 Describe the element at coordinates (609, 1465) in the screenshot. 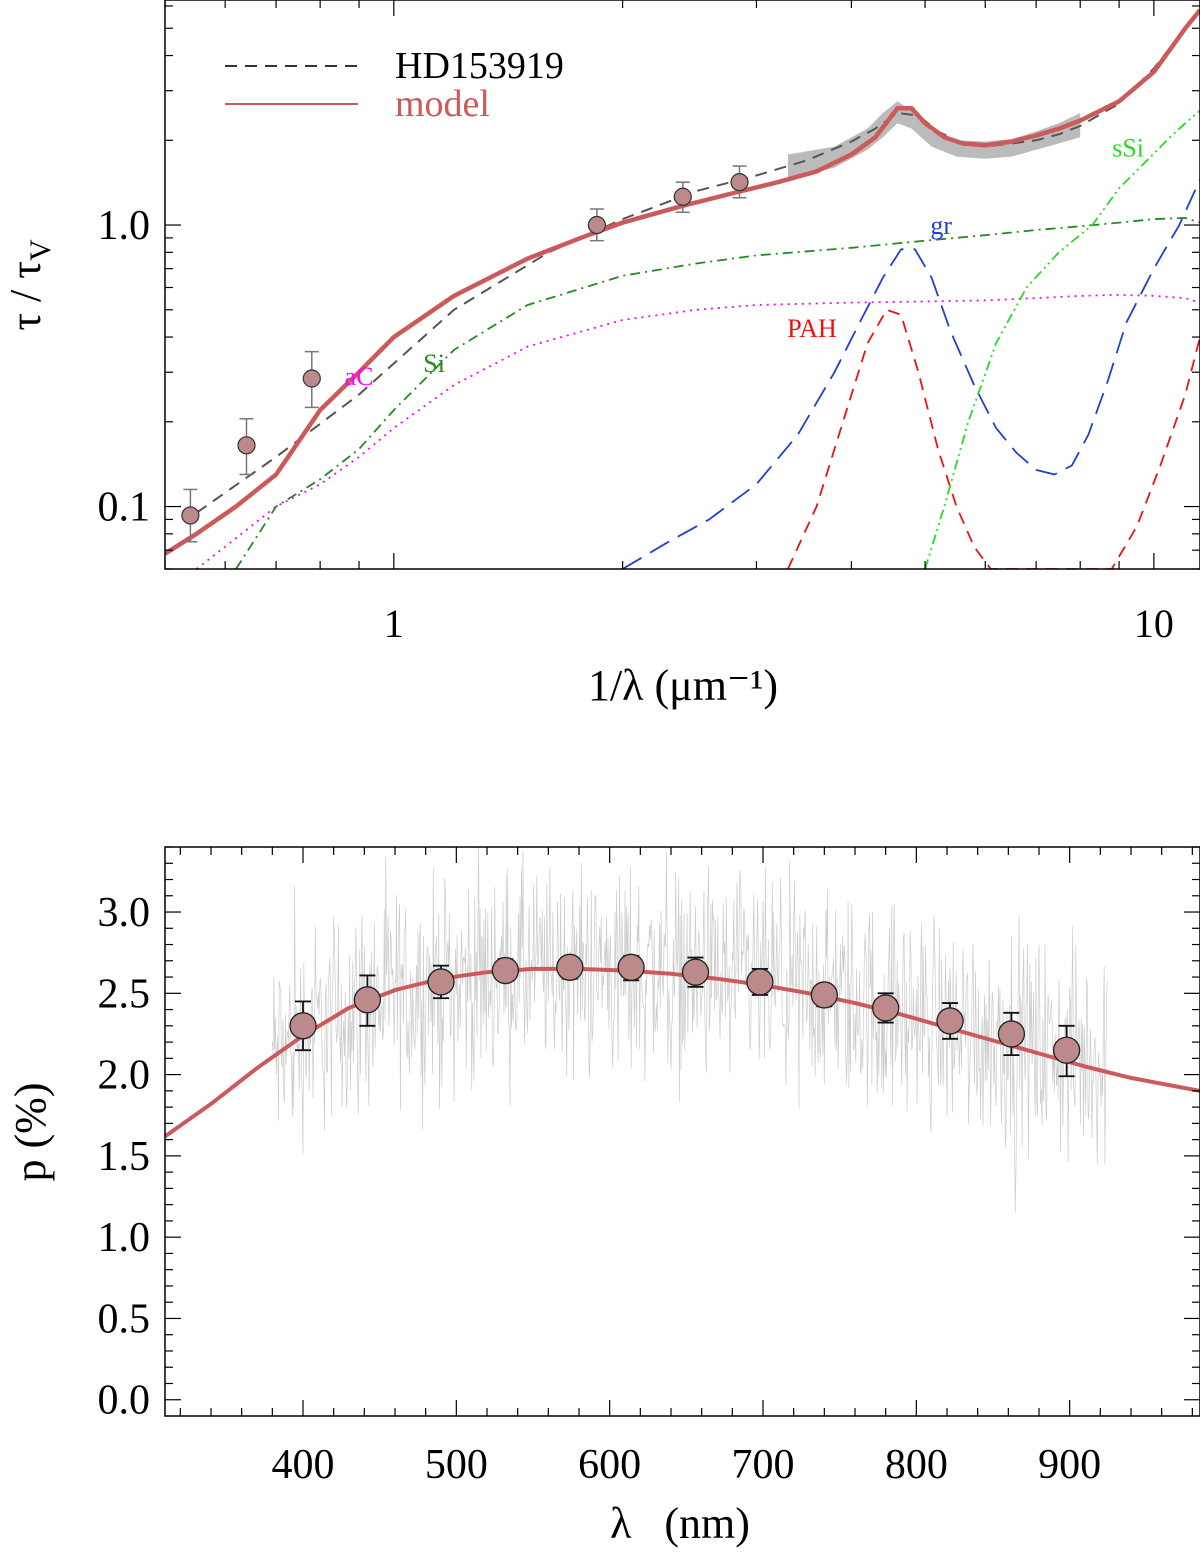

I see `bottom-x-tick-label: 600` at that location.